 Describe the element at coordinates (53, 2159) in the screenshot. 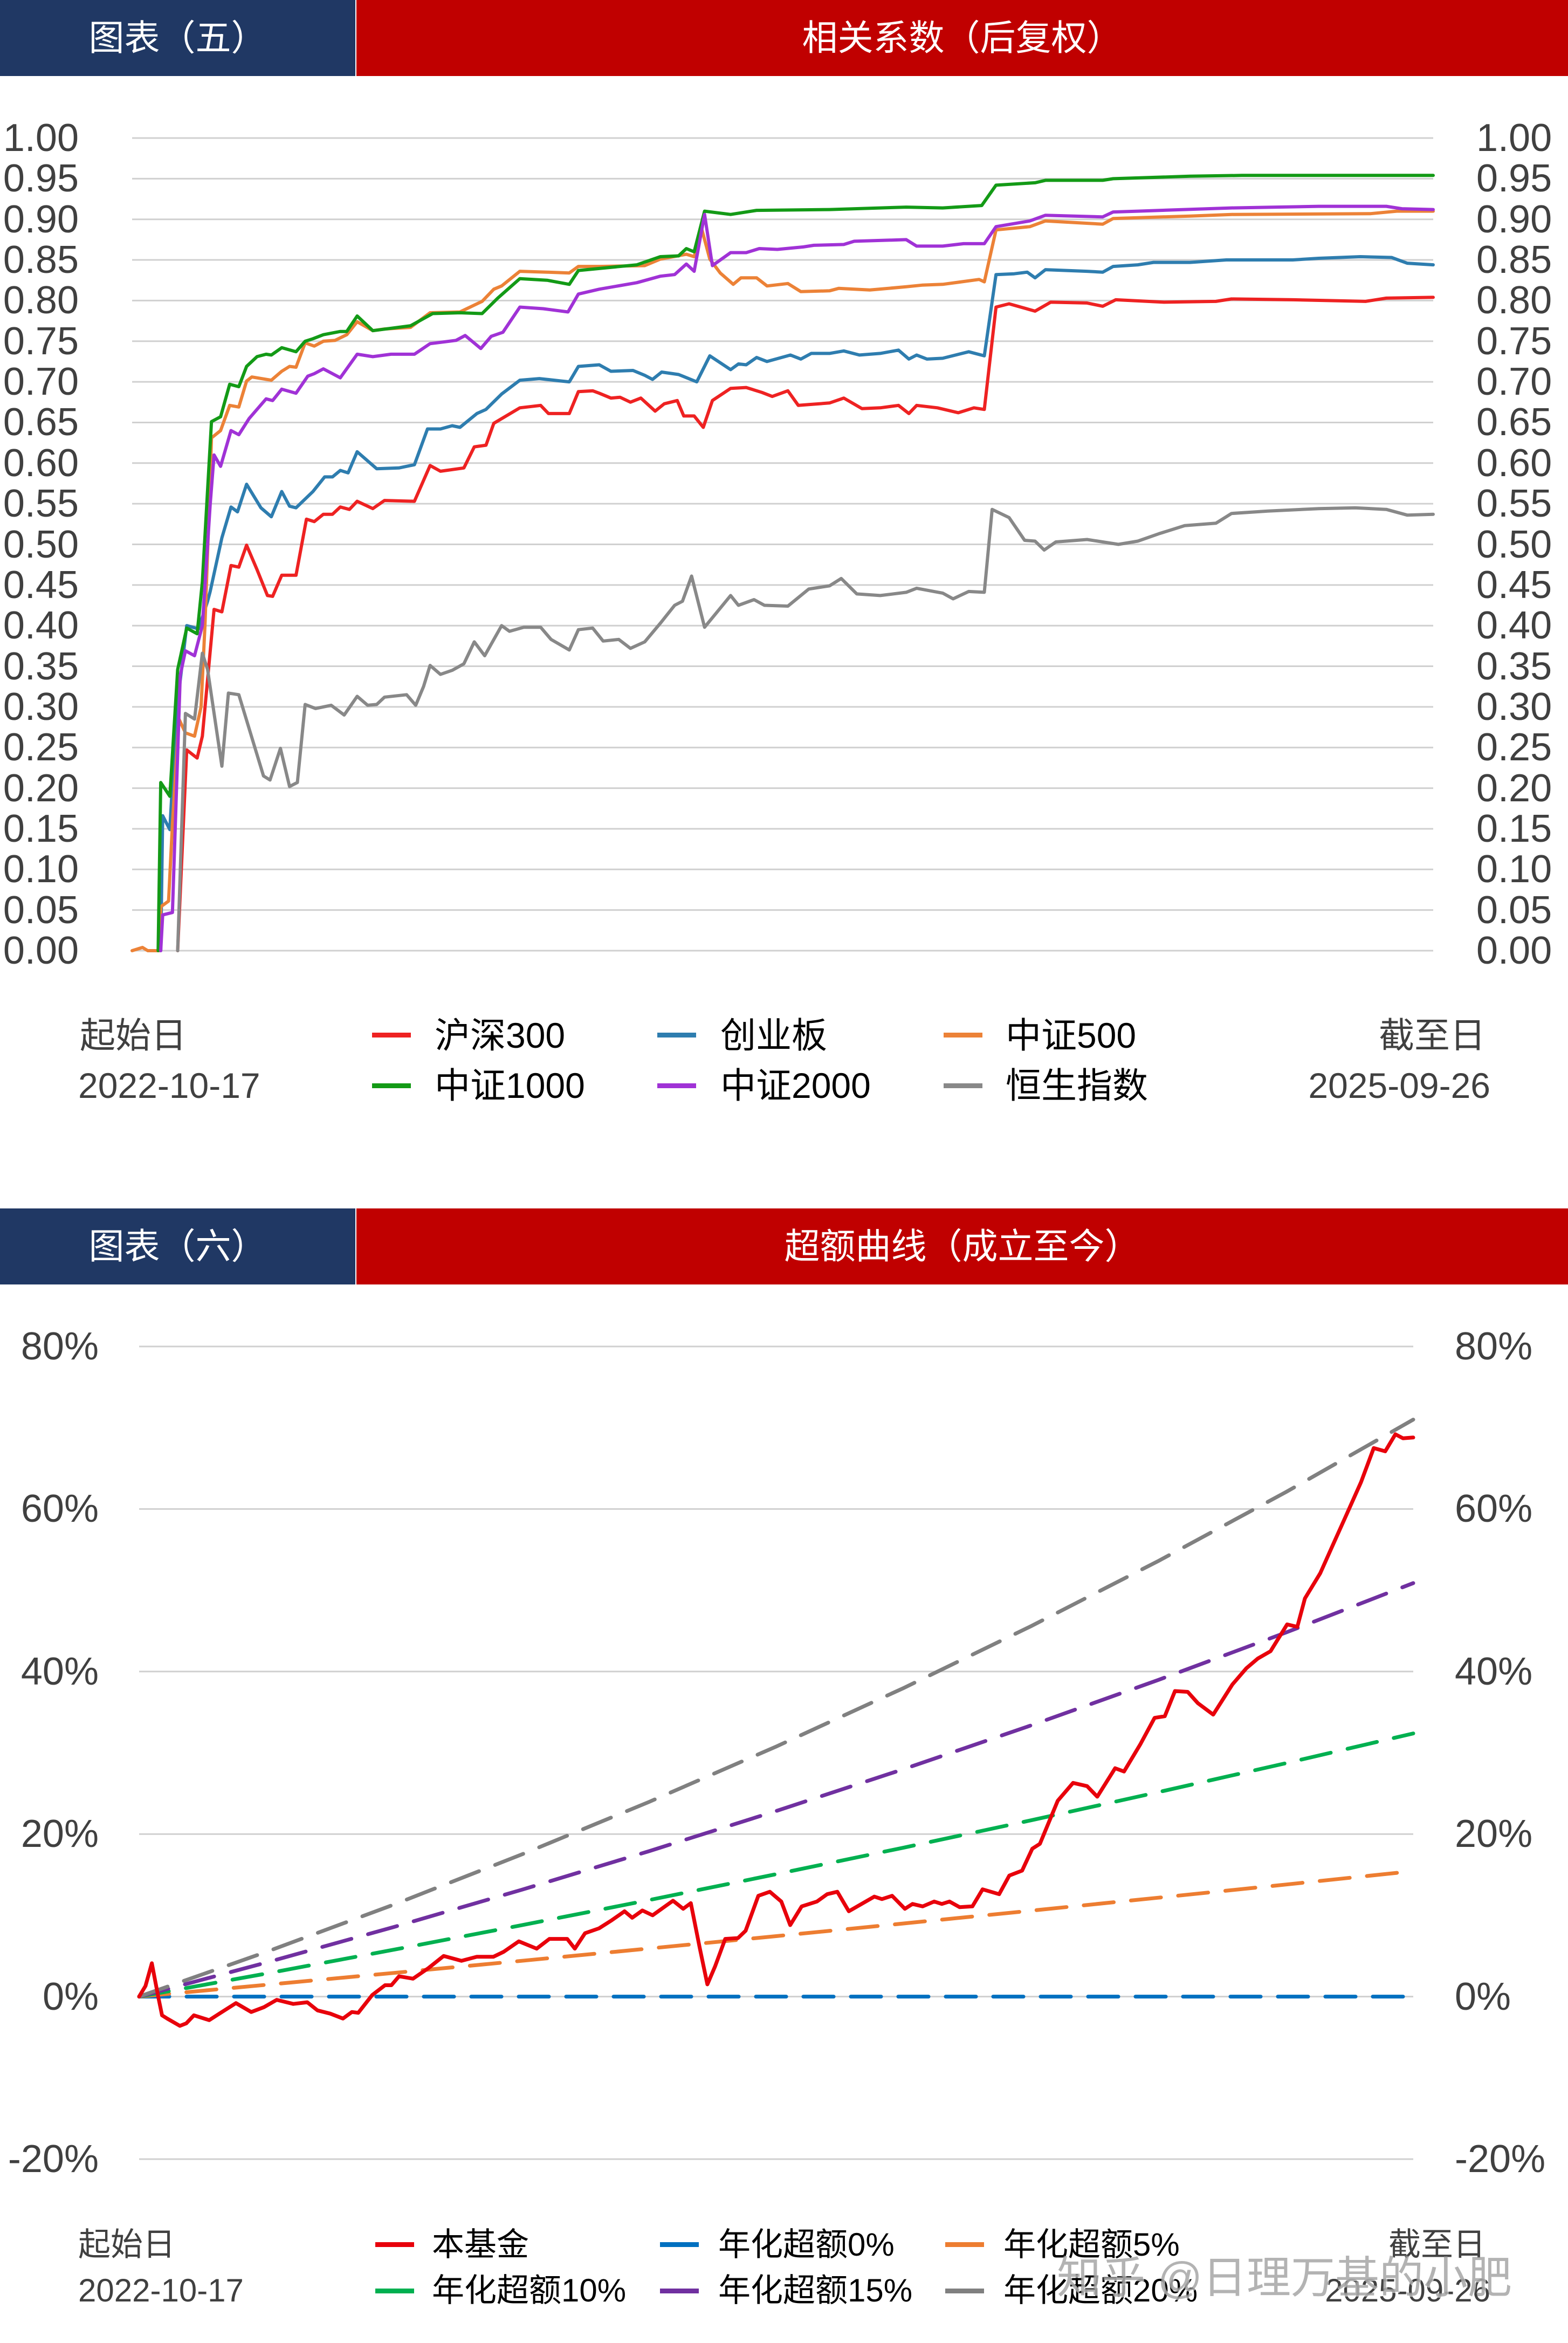

I see `y-tick-label-left: -20%` at that location.